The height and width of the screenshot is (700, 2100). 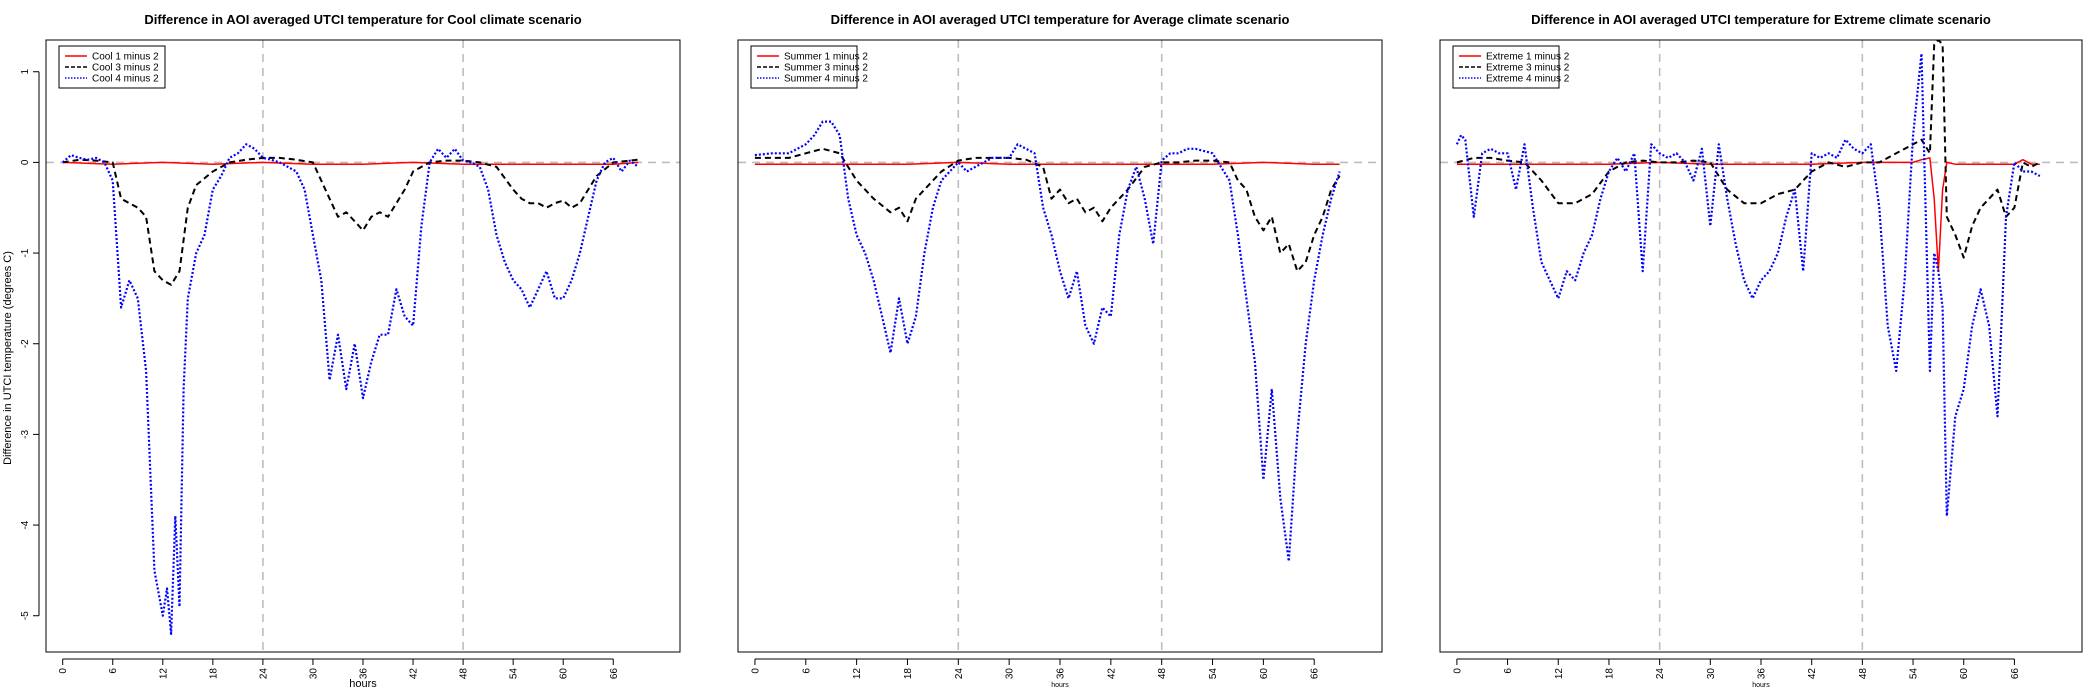 I want to click on y-tick-label: -4, so click(x=25, y=524).